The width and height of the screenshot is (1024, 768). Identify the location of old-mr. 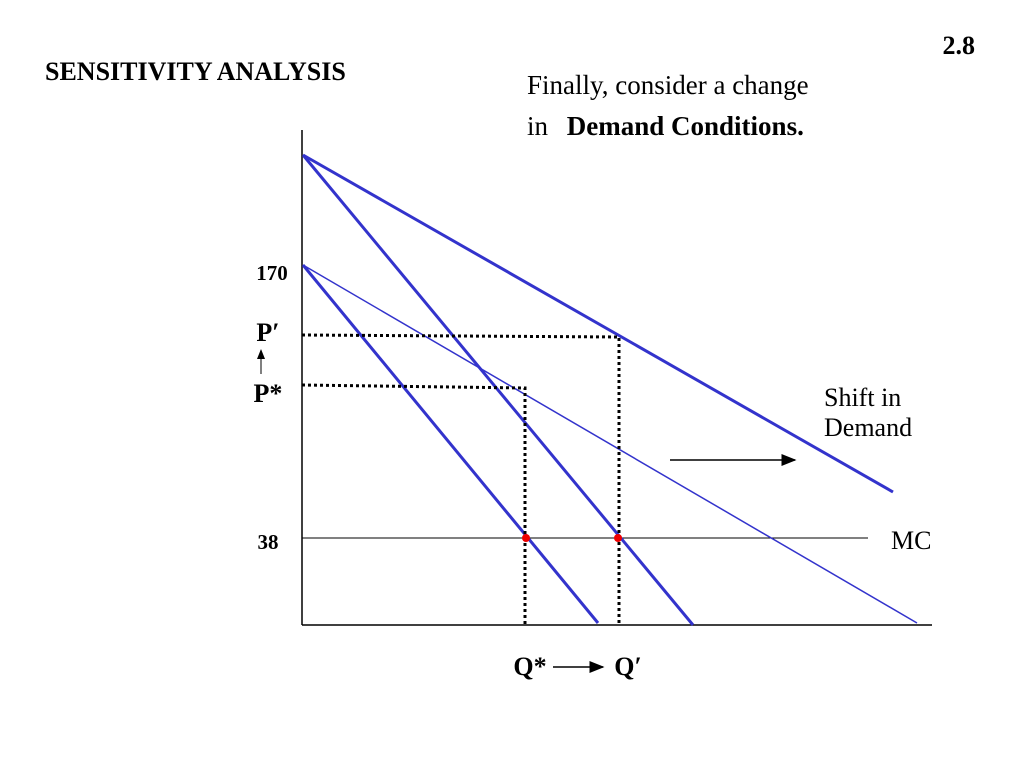
(450, 444).